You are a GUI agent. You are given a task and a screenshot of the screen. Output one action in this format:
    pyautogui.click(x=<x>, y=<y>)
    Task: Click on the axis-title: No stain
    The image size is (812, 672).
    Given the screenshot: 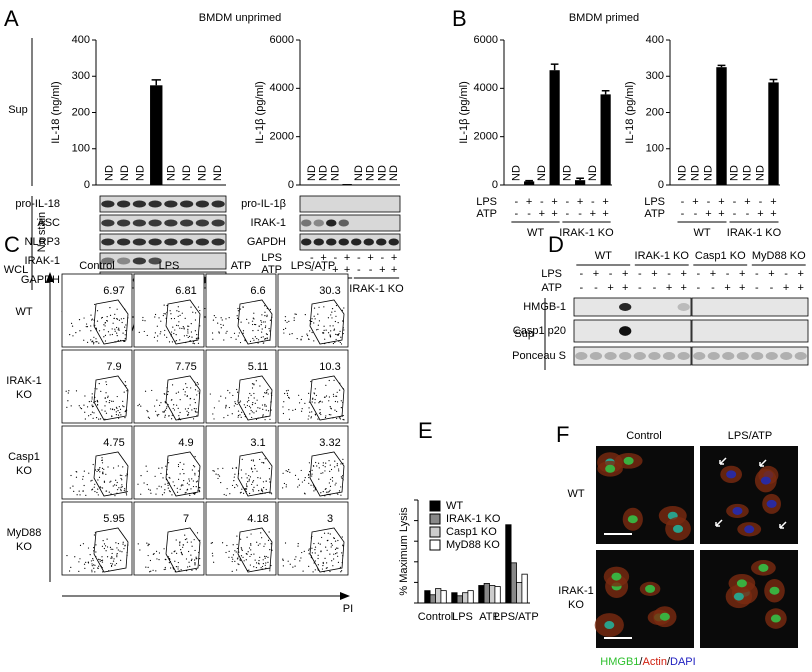 What is the action you would take?
    pyautogui.click(x=42, y=232)
    